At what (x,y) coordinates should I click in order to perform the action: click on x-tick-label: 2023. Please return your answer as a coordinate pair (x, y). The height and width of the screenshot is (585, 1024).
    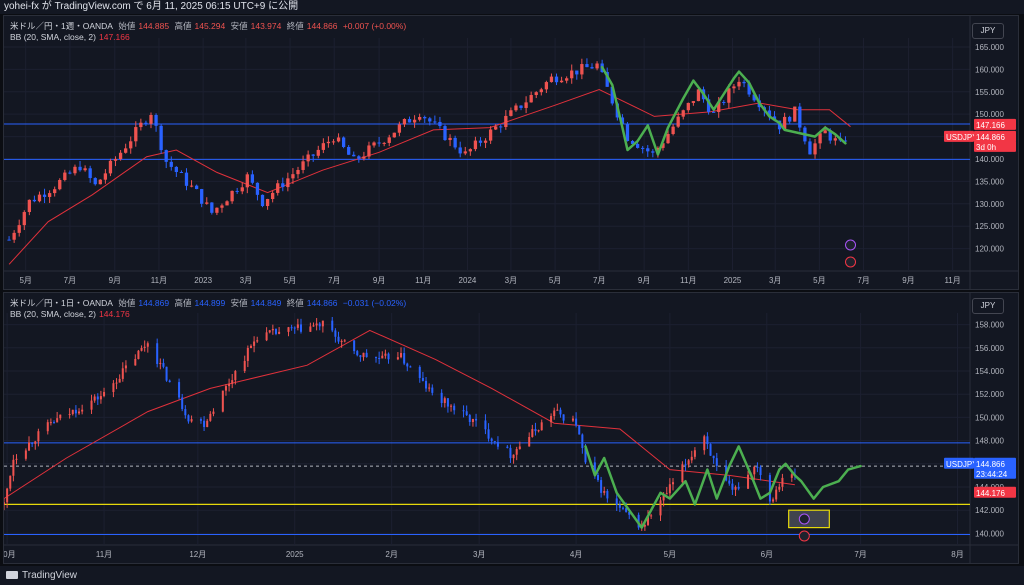
    Looking at the image, I should click on (203, 280).